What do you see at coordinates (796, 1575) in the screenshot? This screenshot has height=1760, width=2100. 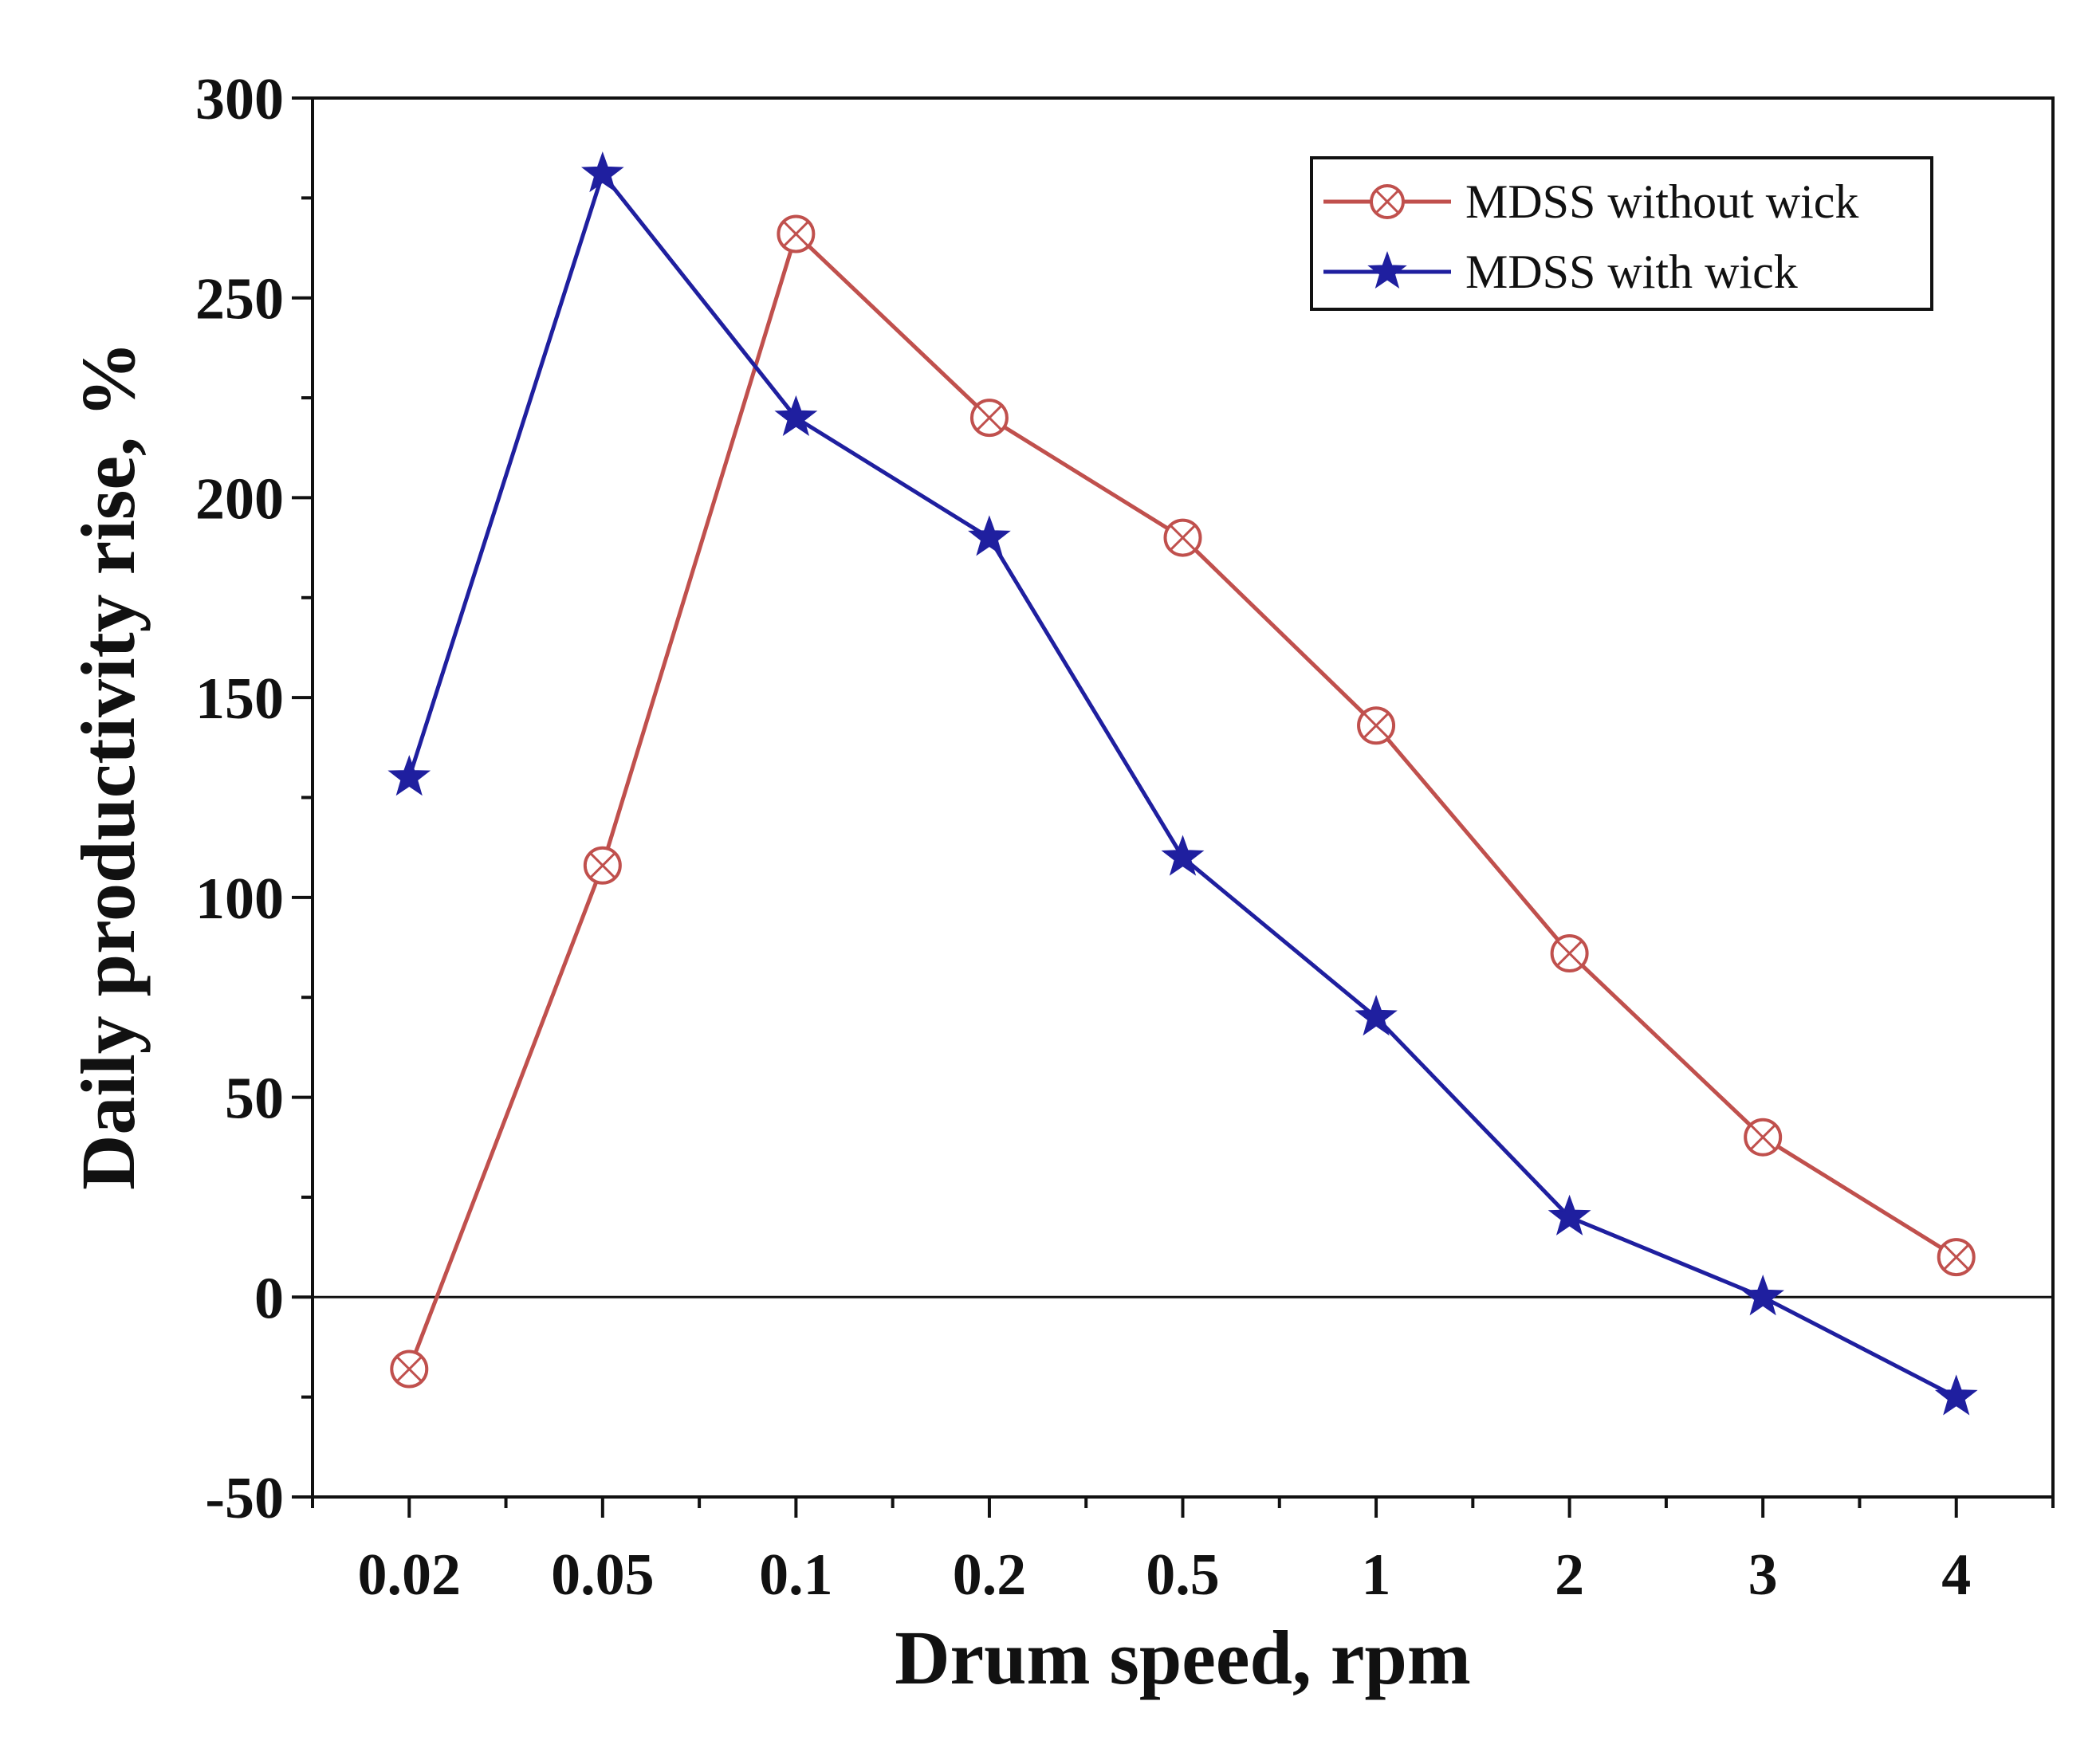 I see `x-tick-label: 0.1` at bounding box center [796, 1575].